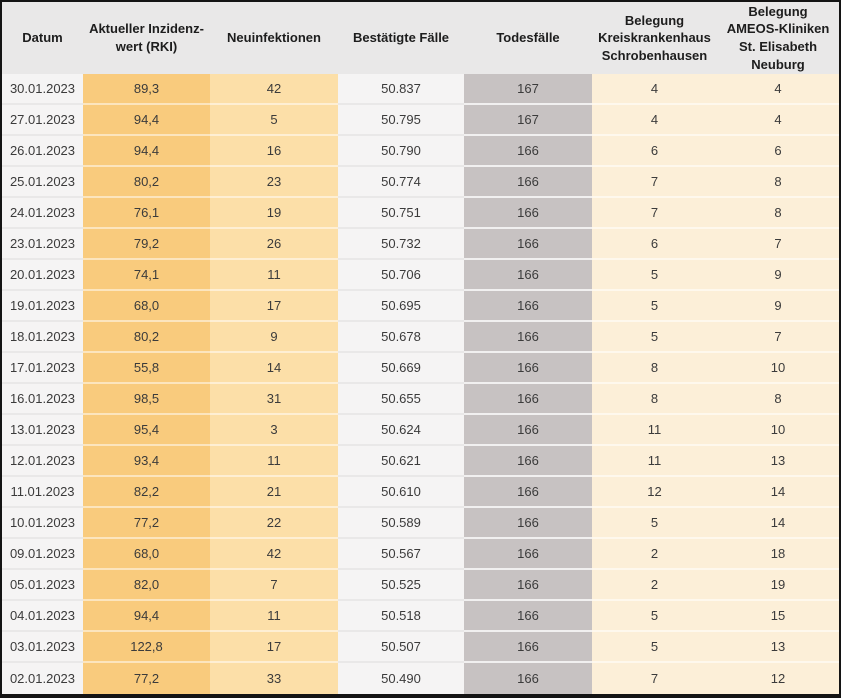 The width and height of the screenshot is (841, 698). What do you see at coordinates (401, 523) in the screenshot?
I see `confirmed-cases-cell: 50.589` at bounding box center [401, 523].